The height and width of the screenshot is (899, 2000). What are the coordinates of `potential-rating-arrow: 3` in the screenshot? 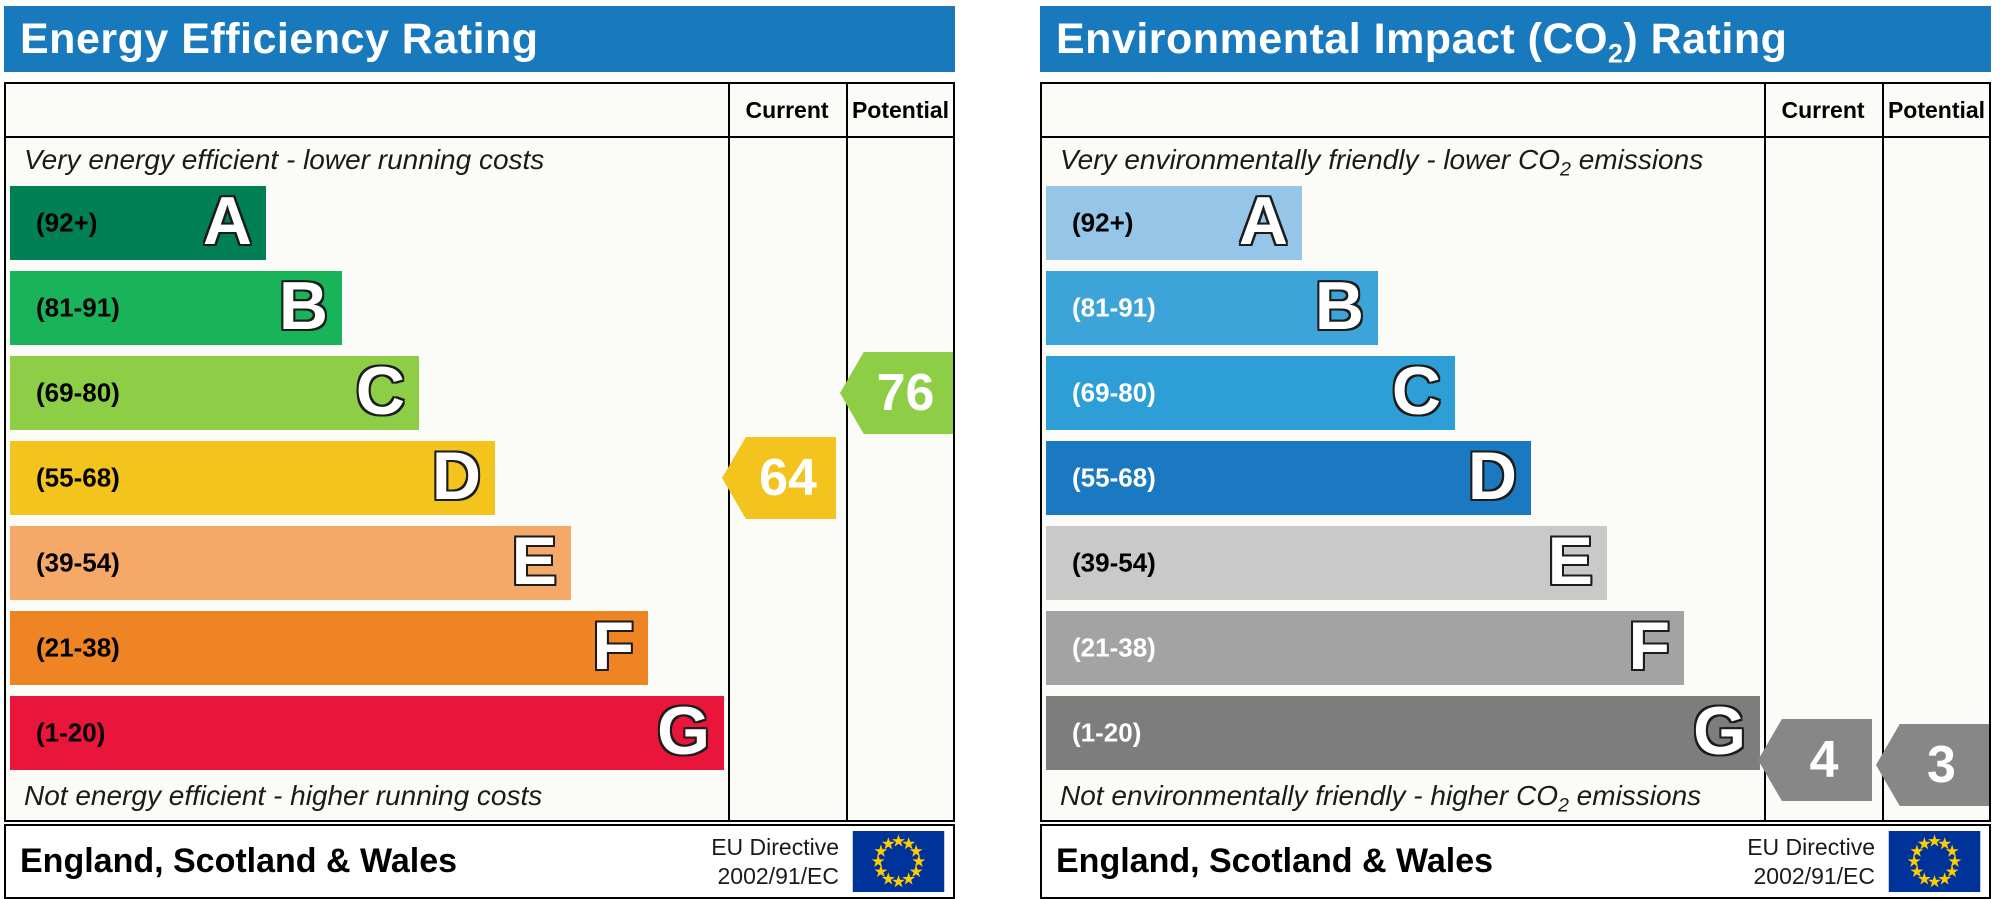 It's located at (1932, 765).